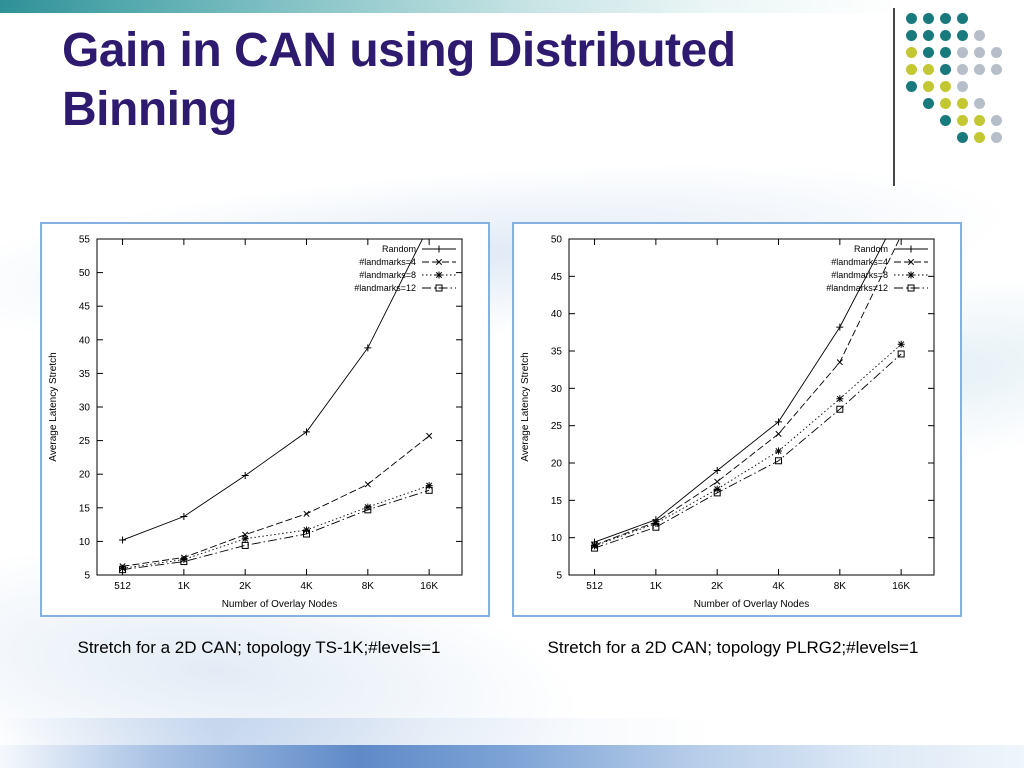  I want to click on slide-title: Gain in CAN using Distributed Binning, so click(399, 80).